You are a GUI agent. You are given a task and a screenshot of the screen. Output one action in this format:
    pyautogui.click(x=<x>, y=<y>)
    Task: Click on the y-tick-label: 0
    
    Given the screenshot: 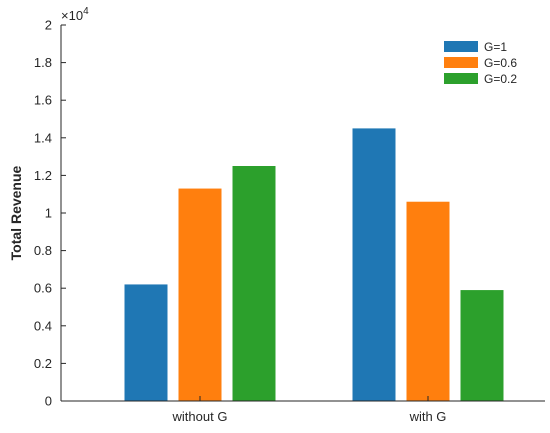 What is the action you would take?
    pyautogui.click(x=48, y=401)
    